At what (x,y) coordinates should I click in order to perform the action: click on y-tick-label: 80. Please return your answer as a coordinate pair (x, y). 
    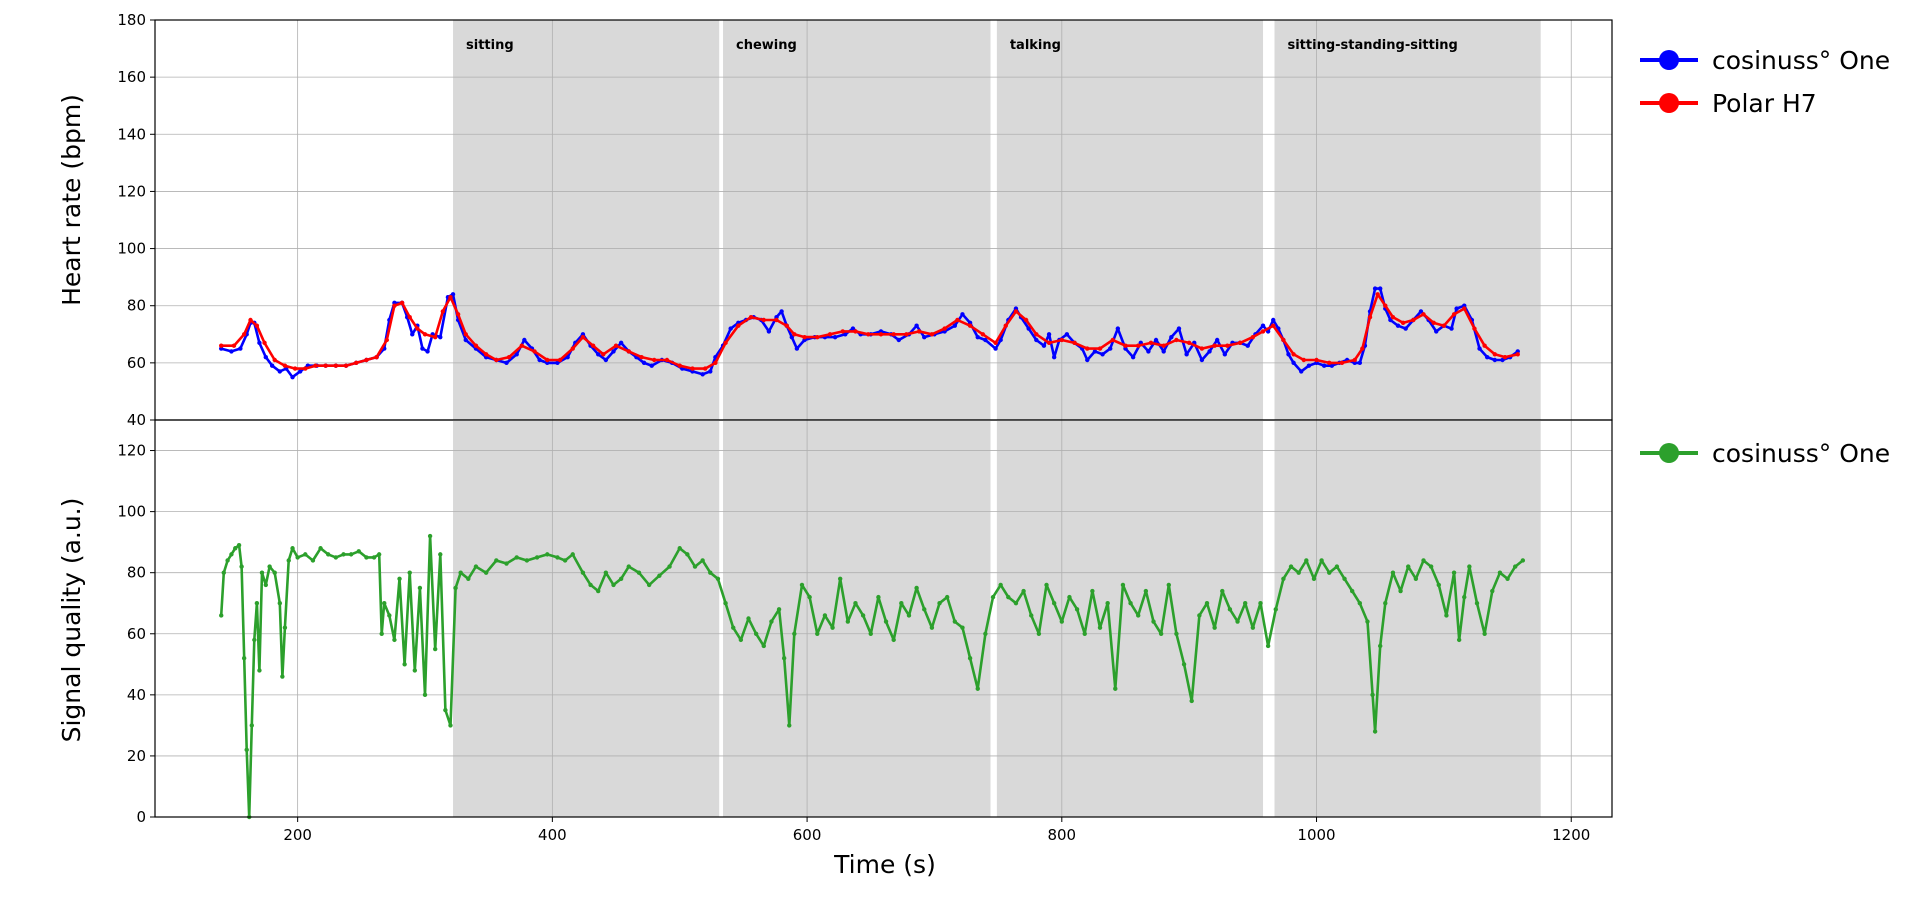
    Looking at the image, I should click on (136, 573).